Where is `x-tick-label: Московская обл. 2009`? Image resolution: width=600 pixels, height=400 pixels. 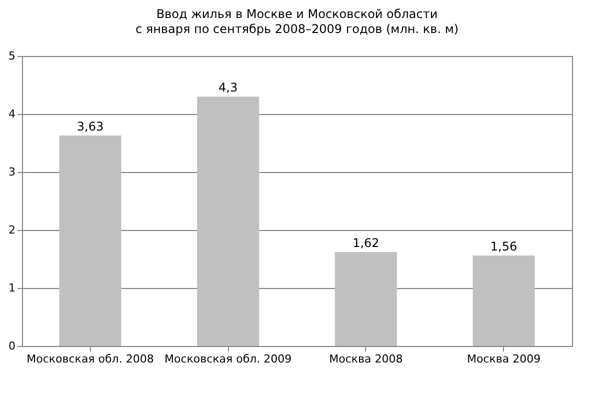 x-tick-label: Московская обл. 2009 is located at coordinates (228, 359).